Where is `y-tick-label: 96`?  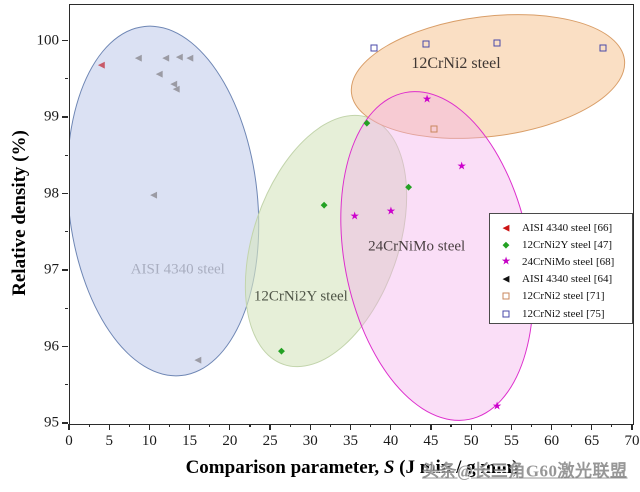
y-tick-label: 96 is located at coordinates (51, 346).